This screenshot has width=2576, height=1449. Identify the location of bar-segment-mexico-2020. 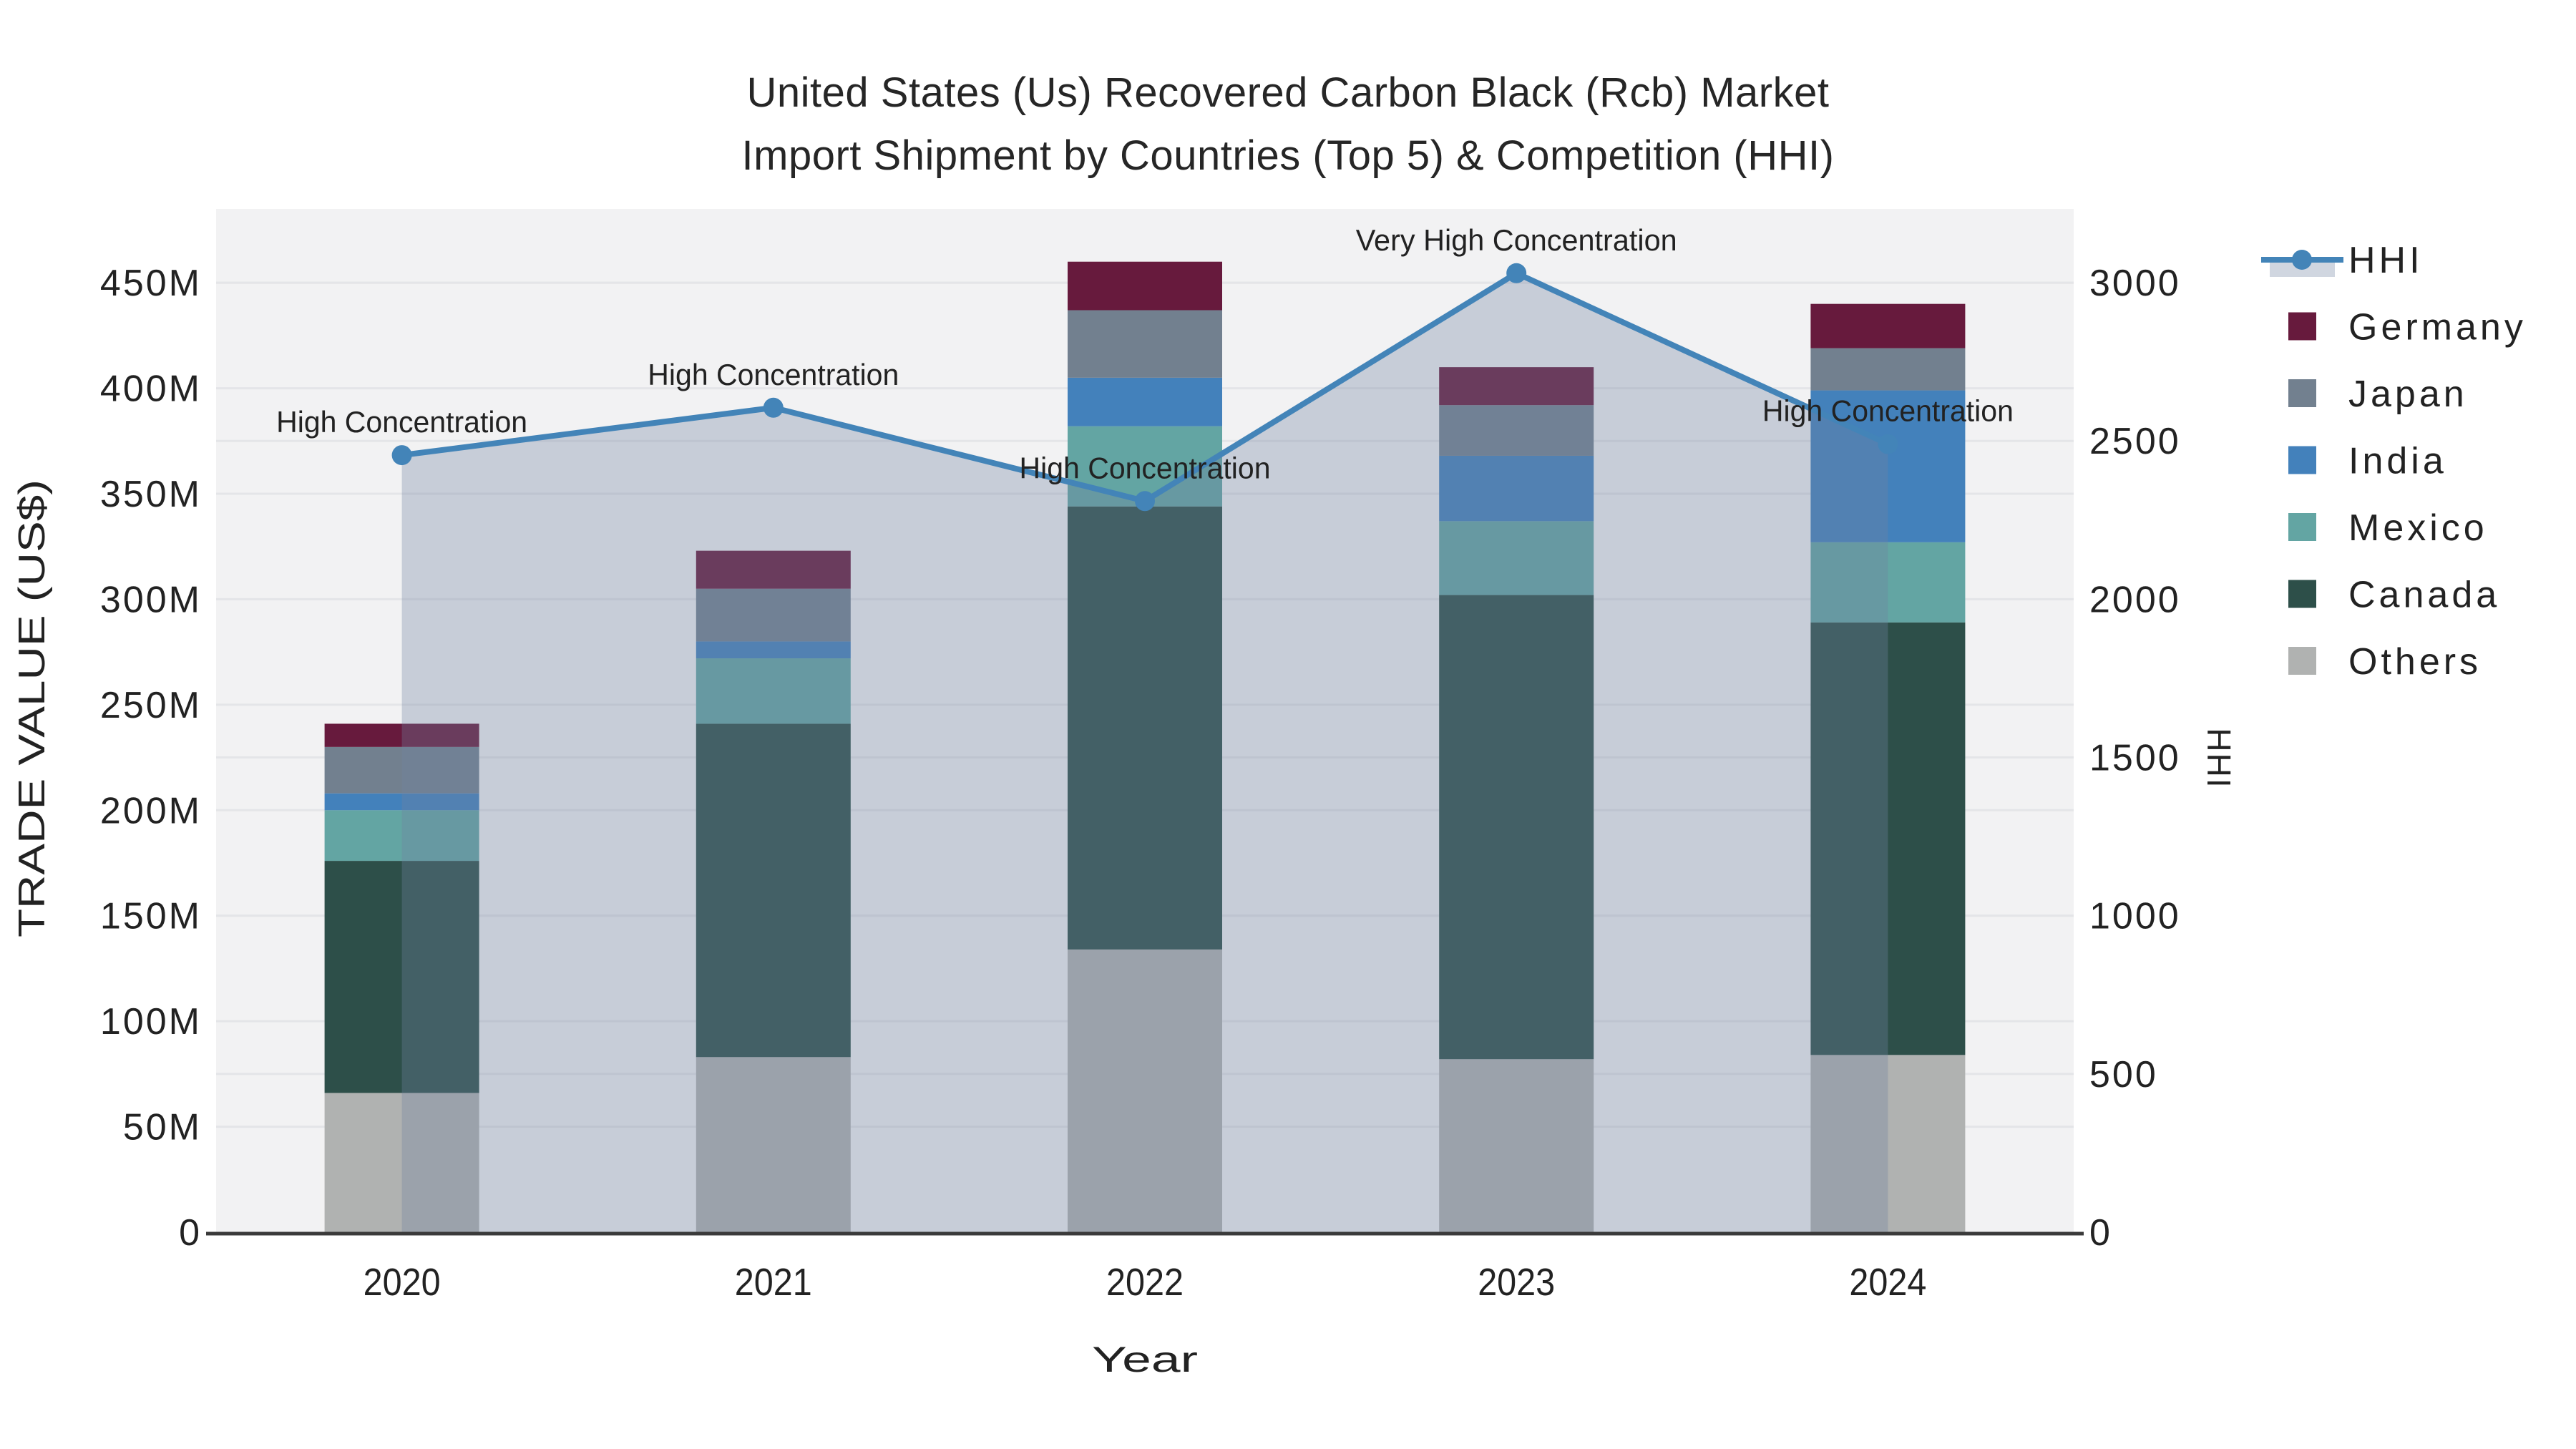
(401, 836).